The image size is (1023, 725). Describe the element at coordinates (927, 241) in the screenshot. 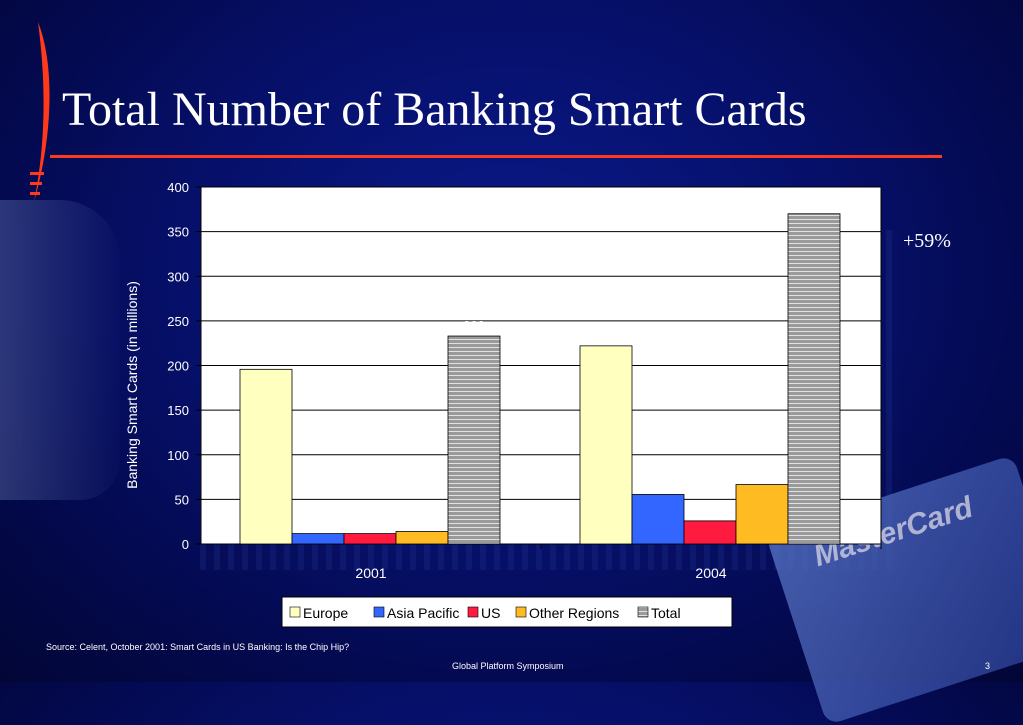

I see `growth-annotation: +59%` at that location.